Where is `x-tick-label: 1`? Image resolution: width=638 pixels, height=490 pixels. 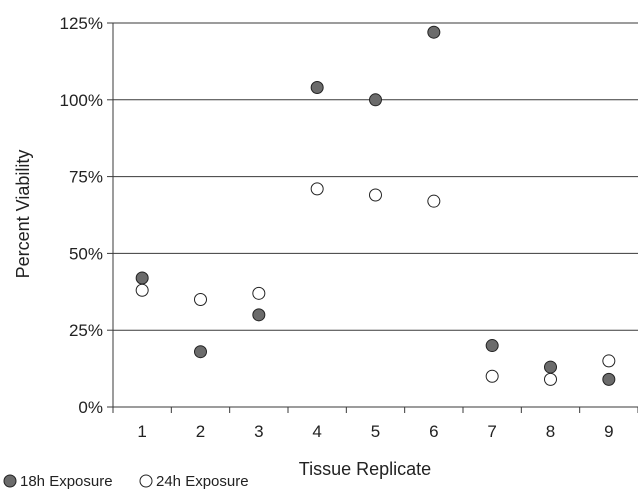 x-tick-label: 1 is located at coordinates (141, 431).